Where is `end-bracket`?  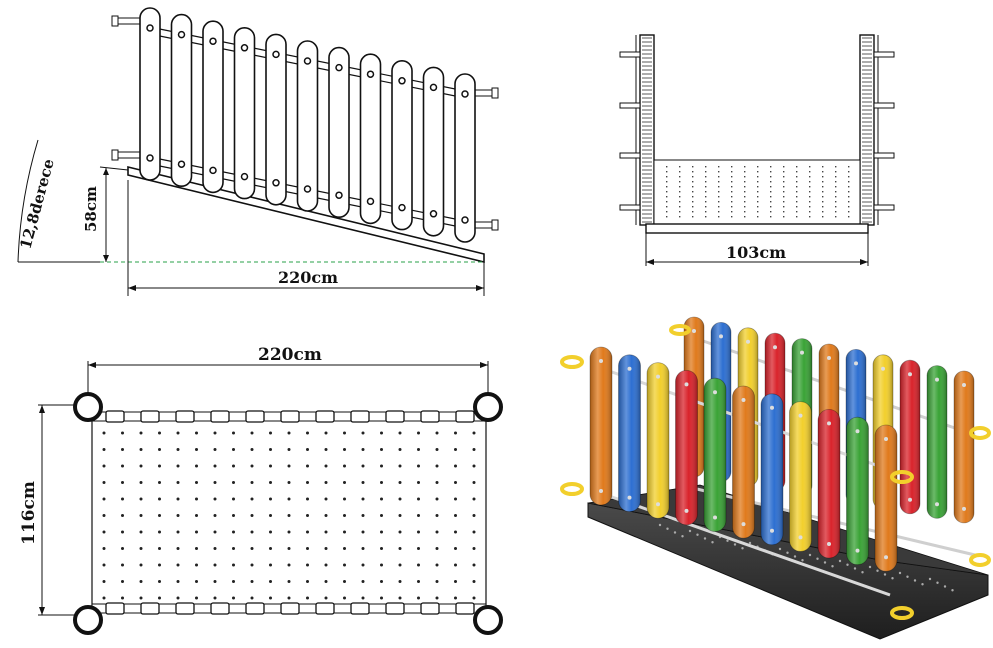
end-bracket is located at coordinates (884, 105).